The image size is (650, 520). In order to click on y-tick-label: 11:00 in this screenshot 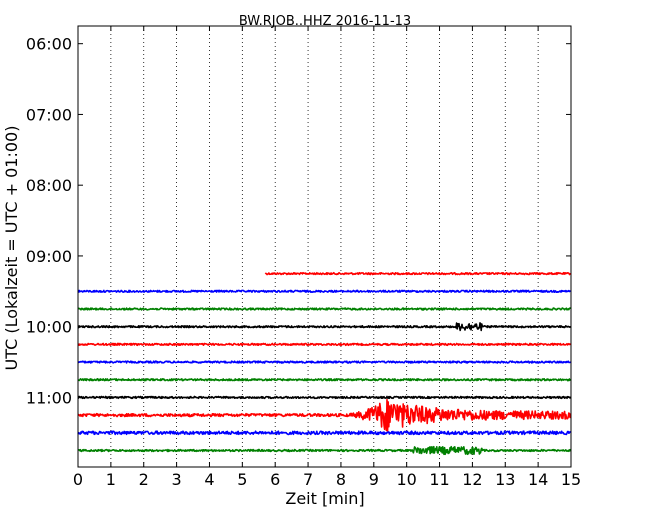, I will do `click(49, 397)`.